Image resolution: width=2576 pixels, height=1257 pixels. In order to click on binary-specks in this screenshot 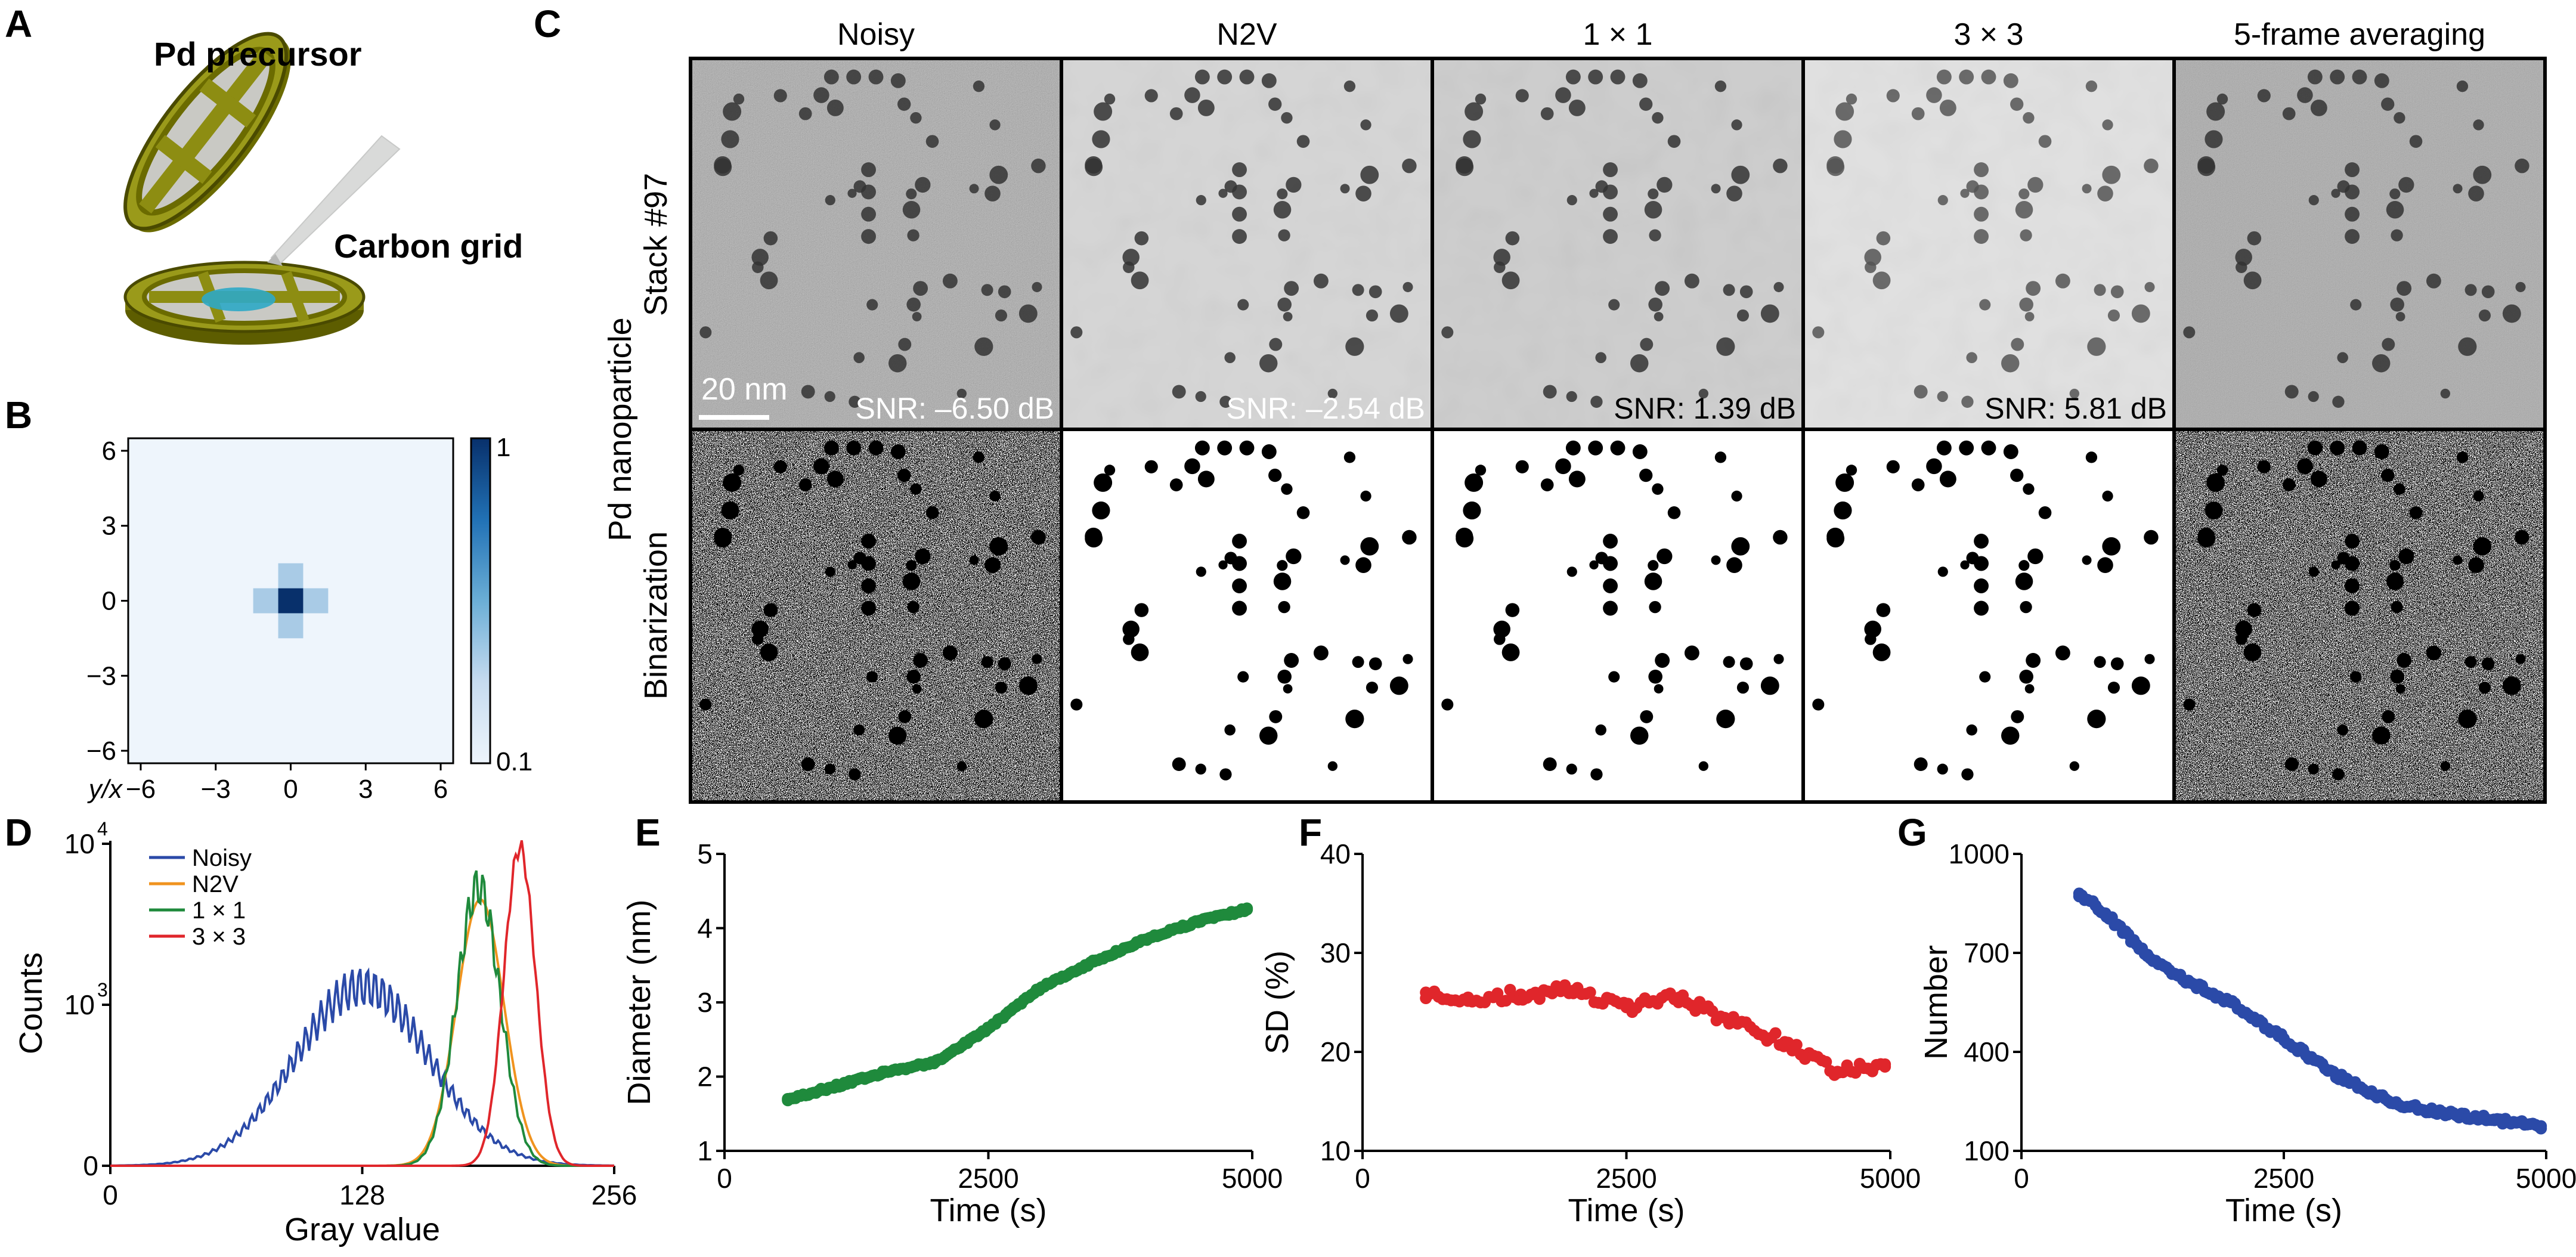, I will do `click(1617, 615)`.